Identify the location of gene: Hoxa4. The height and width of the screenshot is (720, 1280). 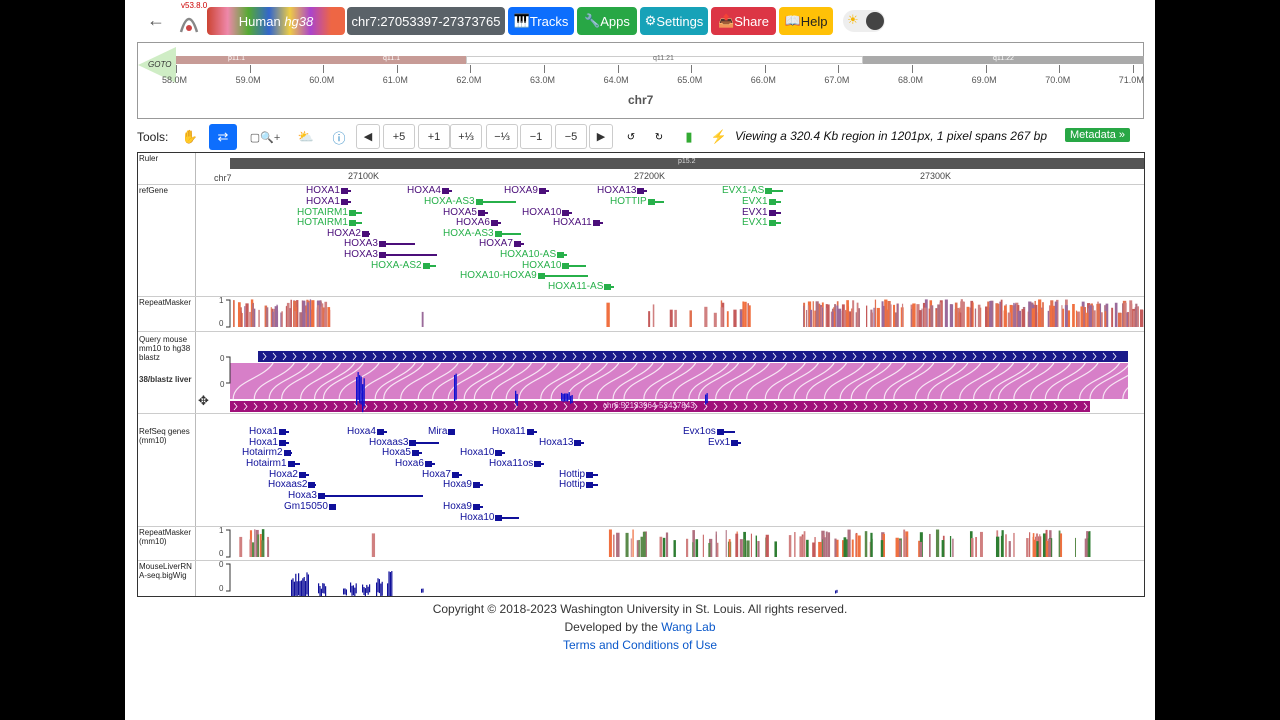
(367, 431).